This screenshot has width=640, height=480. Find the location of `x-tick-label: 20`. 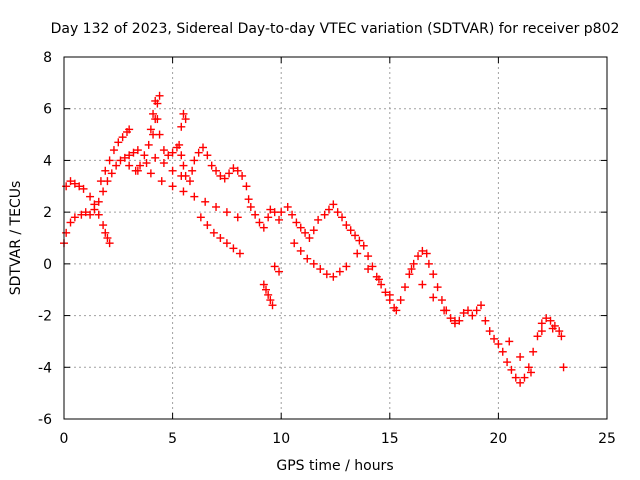

x-tick-label: 20 is located at coordinates (498, 439).